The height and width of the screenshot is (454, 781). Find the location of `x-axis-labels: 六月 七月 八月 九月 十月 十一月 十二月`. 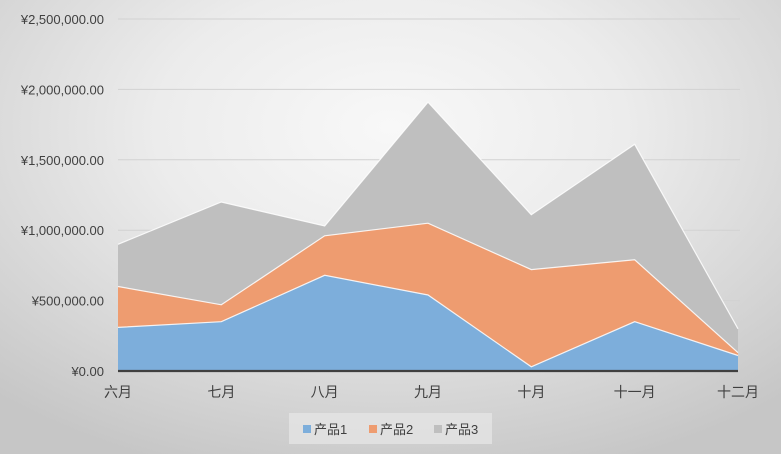

x-axis-labels: 六月 七月 八月 九月 十月 十一月 十二月 is located at coordinates (431, 392).